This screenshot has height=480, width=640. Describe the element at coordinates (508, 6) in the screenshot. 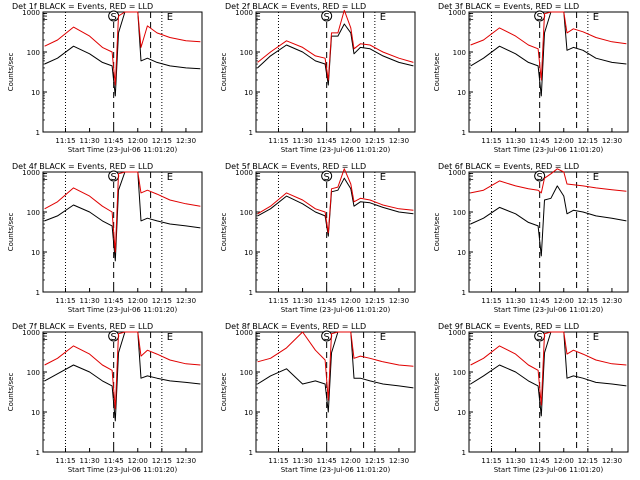

I see `panel-title: Det 3f BLACK = Events, RED = LLD` at that location.